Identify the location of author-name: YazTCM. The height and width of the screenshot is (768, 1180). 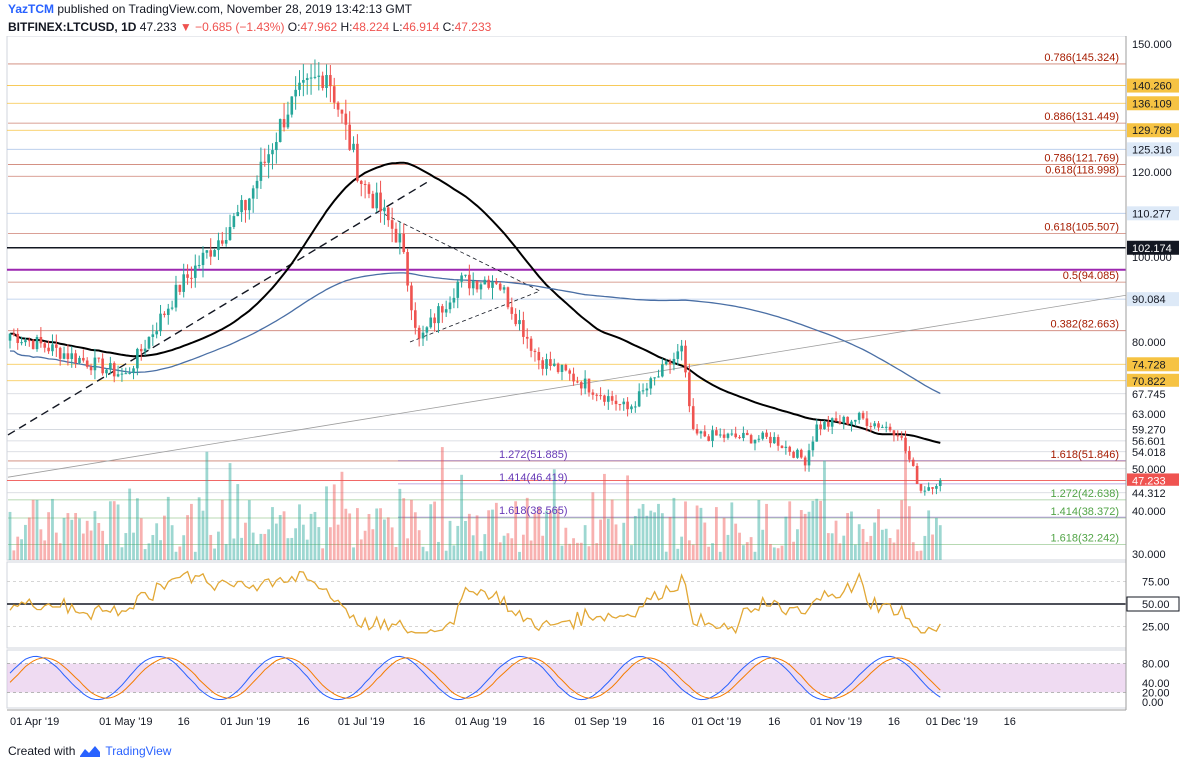
(31, 9).